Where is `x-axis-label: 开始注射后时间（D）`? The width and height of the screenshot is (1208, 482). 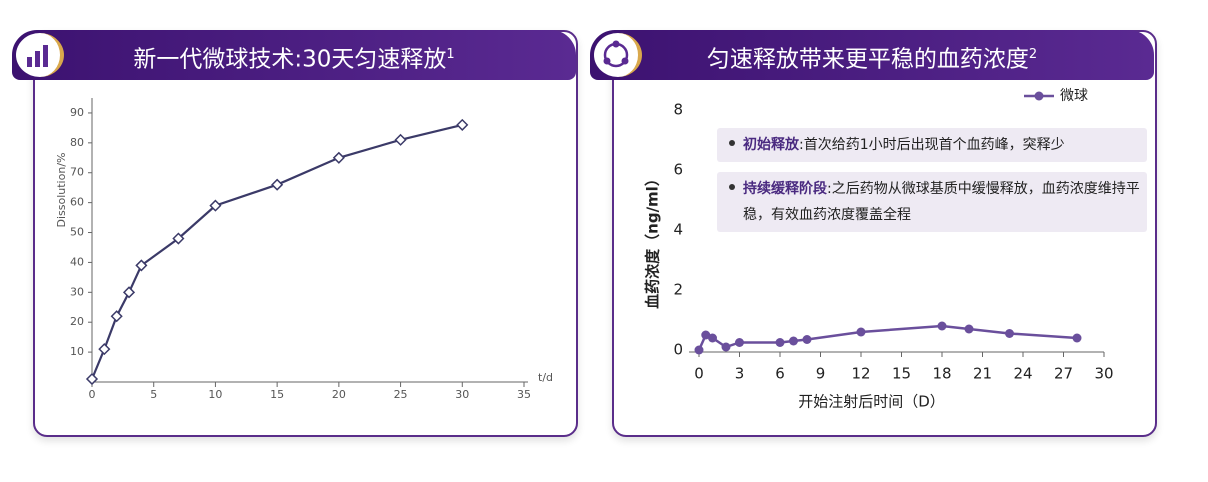 x-axis-label: 开始注射后时间（D） is located at coordinates (871, 402).